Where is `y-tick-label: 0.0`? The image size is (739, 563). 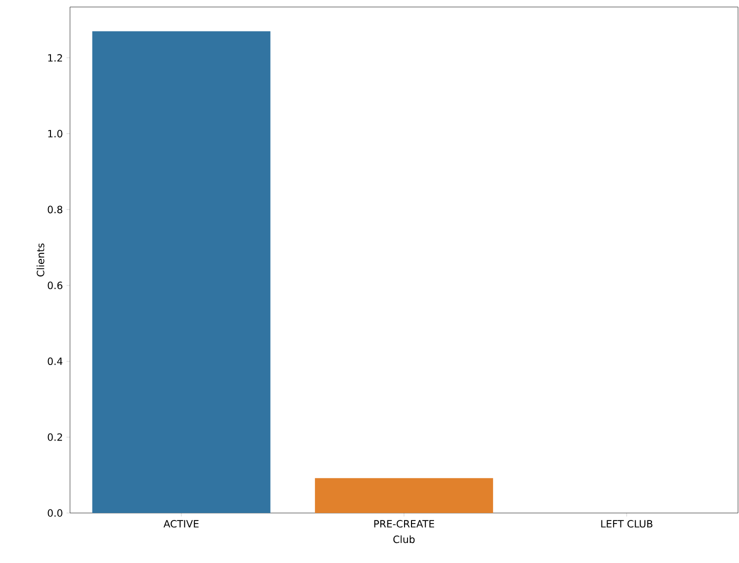
y-tick-label: 0.0 is located at coordinates (55, 513).